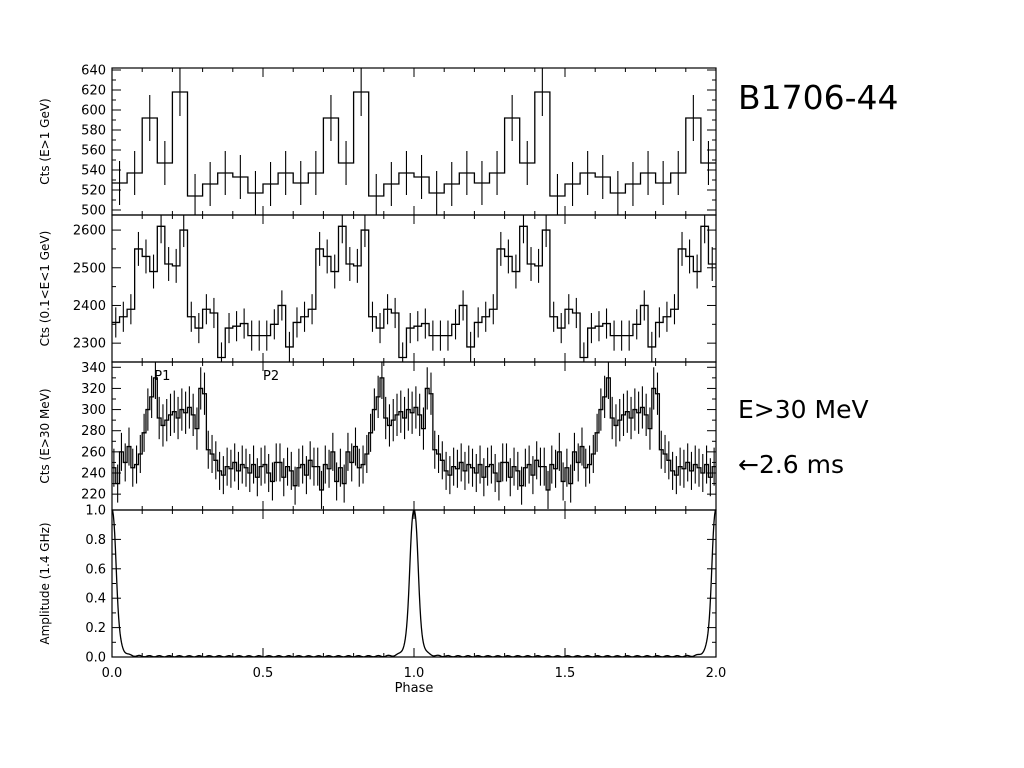  What do you see at coordinates (95, 540) in the screenshot?
I see `y-tick-label: 0.8` at bounding box center [95, 540].